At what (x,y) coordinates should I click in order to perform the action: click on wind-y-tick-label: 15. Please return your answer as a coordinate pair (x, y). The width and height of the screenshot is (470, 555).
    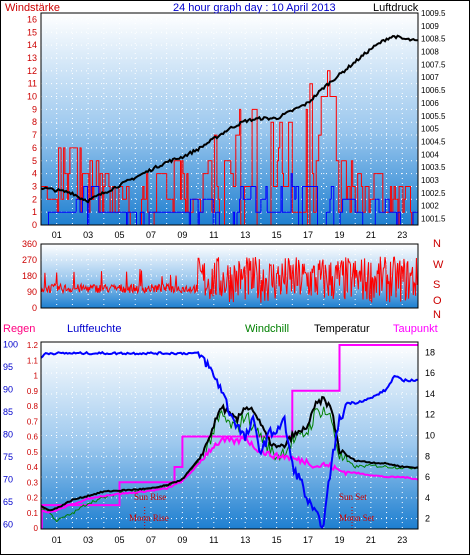
    Looking at the image, I should click on (32, 32).